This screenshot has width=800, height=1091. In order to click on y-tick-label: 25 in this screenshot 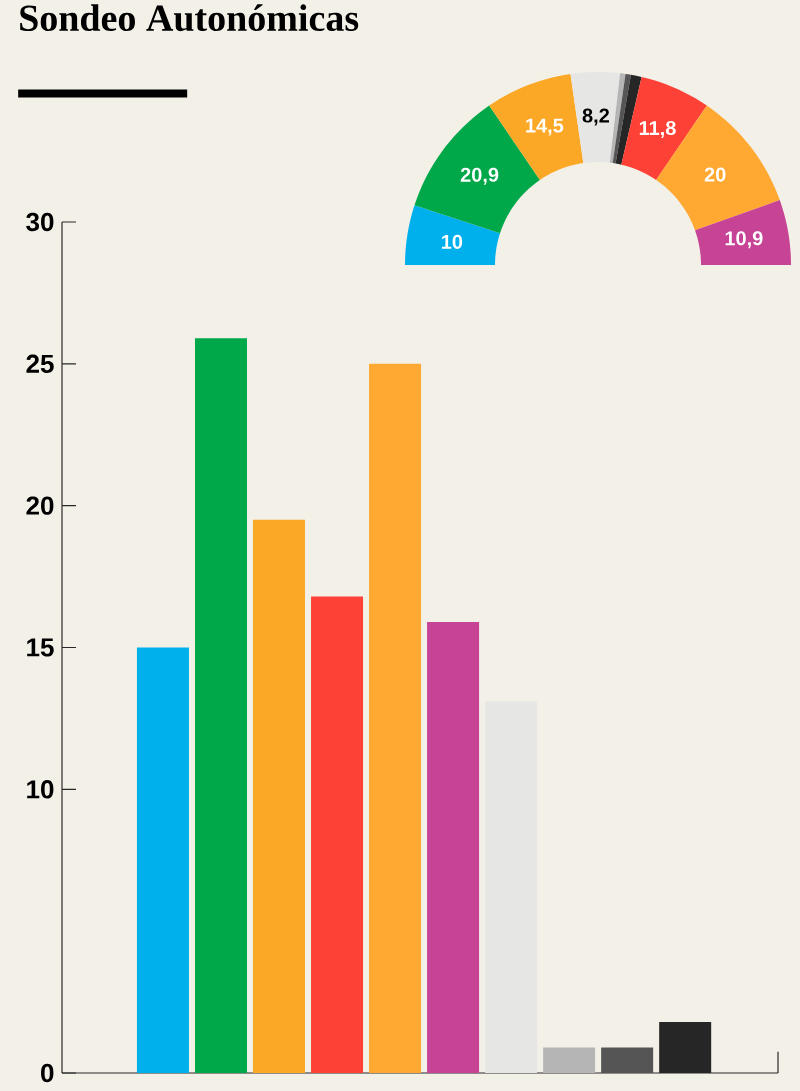, I will do `click(40, 364)`.